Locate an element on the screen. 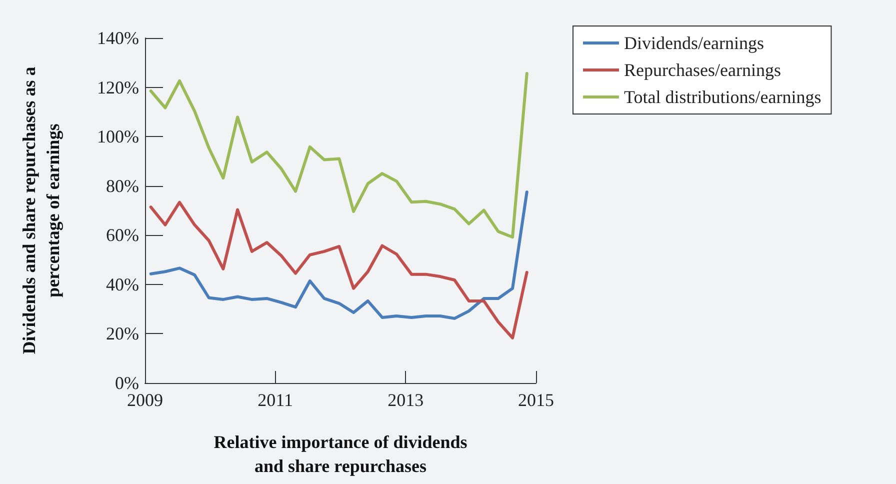  y-tick-label: 120% is located at coordinates (118, 87).